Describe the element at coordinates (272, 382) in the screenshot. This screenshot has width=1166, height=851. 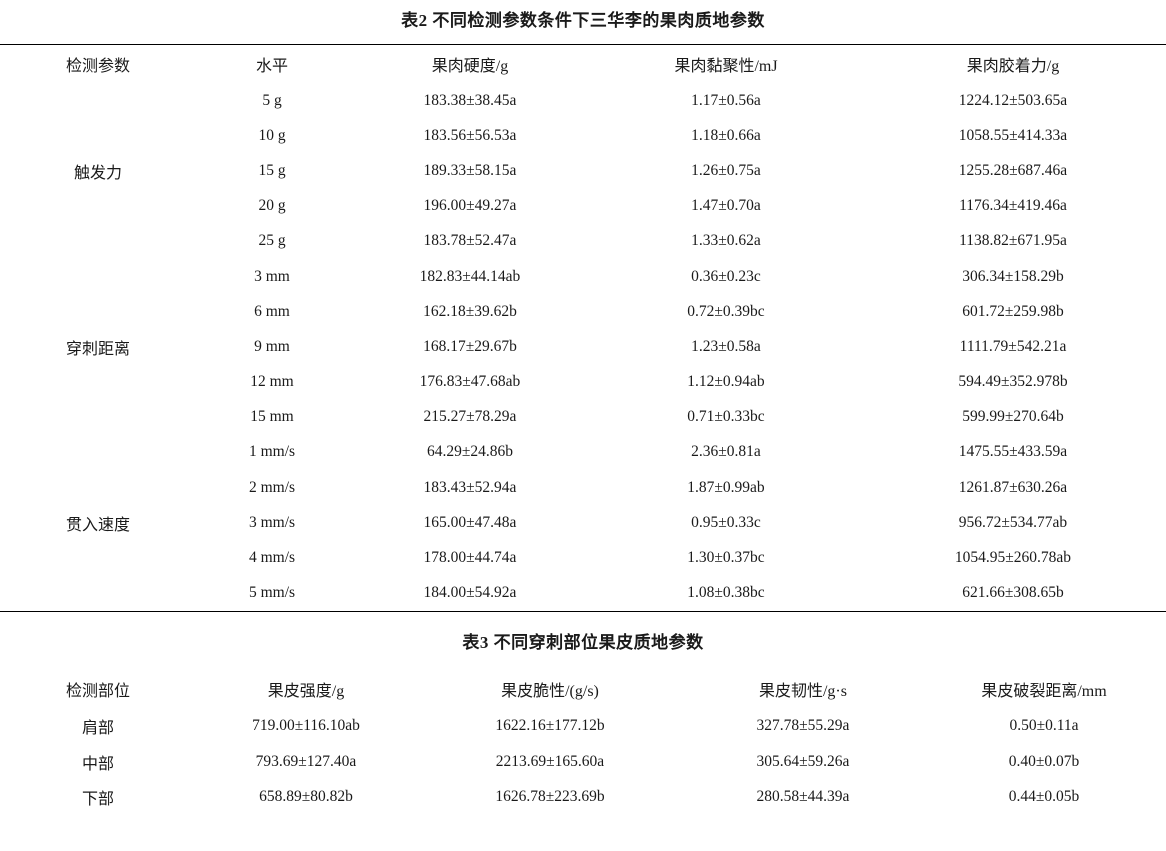
I see `table2-cell-level: 12 mm` at that location.